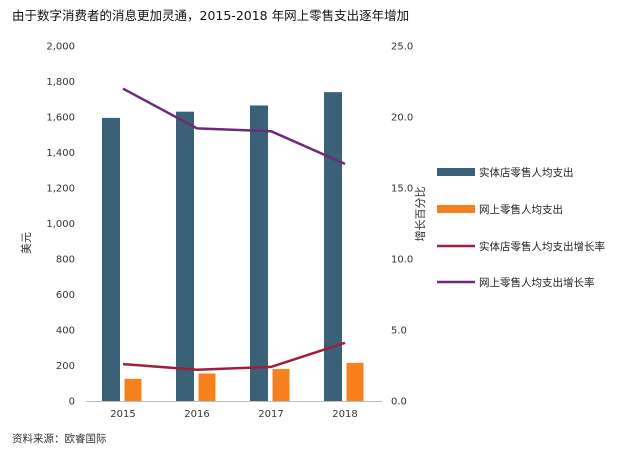 Image resolution: width=626 pixels, height=454 pixels. Describe the element at coordinates (420, 214) in the screenshot. I see `y-axis-label-right: 增长百分比` at that location.